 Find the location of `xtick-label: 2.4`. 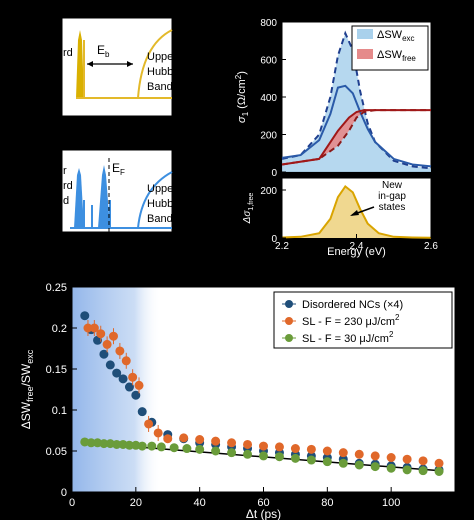

xtick-label: 2.4 is located at coordinates (357, 246).